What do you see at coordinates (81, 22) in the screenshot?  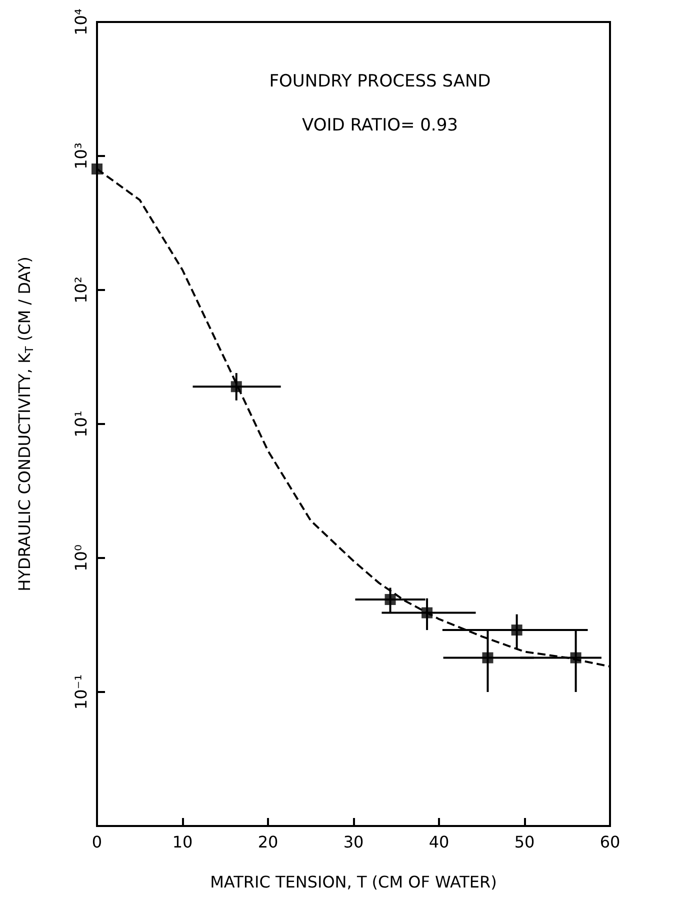 I see `y-tick-label: 10⁴` at bounding box center [81, 22].